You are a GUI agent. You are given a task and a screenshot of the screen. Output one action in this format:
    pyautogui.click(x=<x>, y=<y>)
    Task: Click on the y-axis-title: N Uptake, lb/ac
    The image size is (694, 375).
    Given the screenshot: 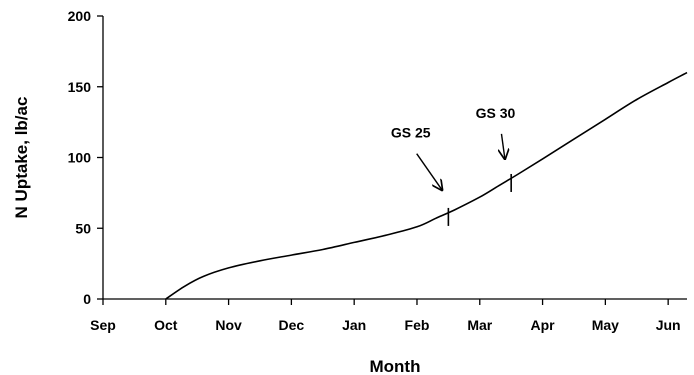 What is the action you would take?
    pyautogui.click(x=21, y=158)
    